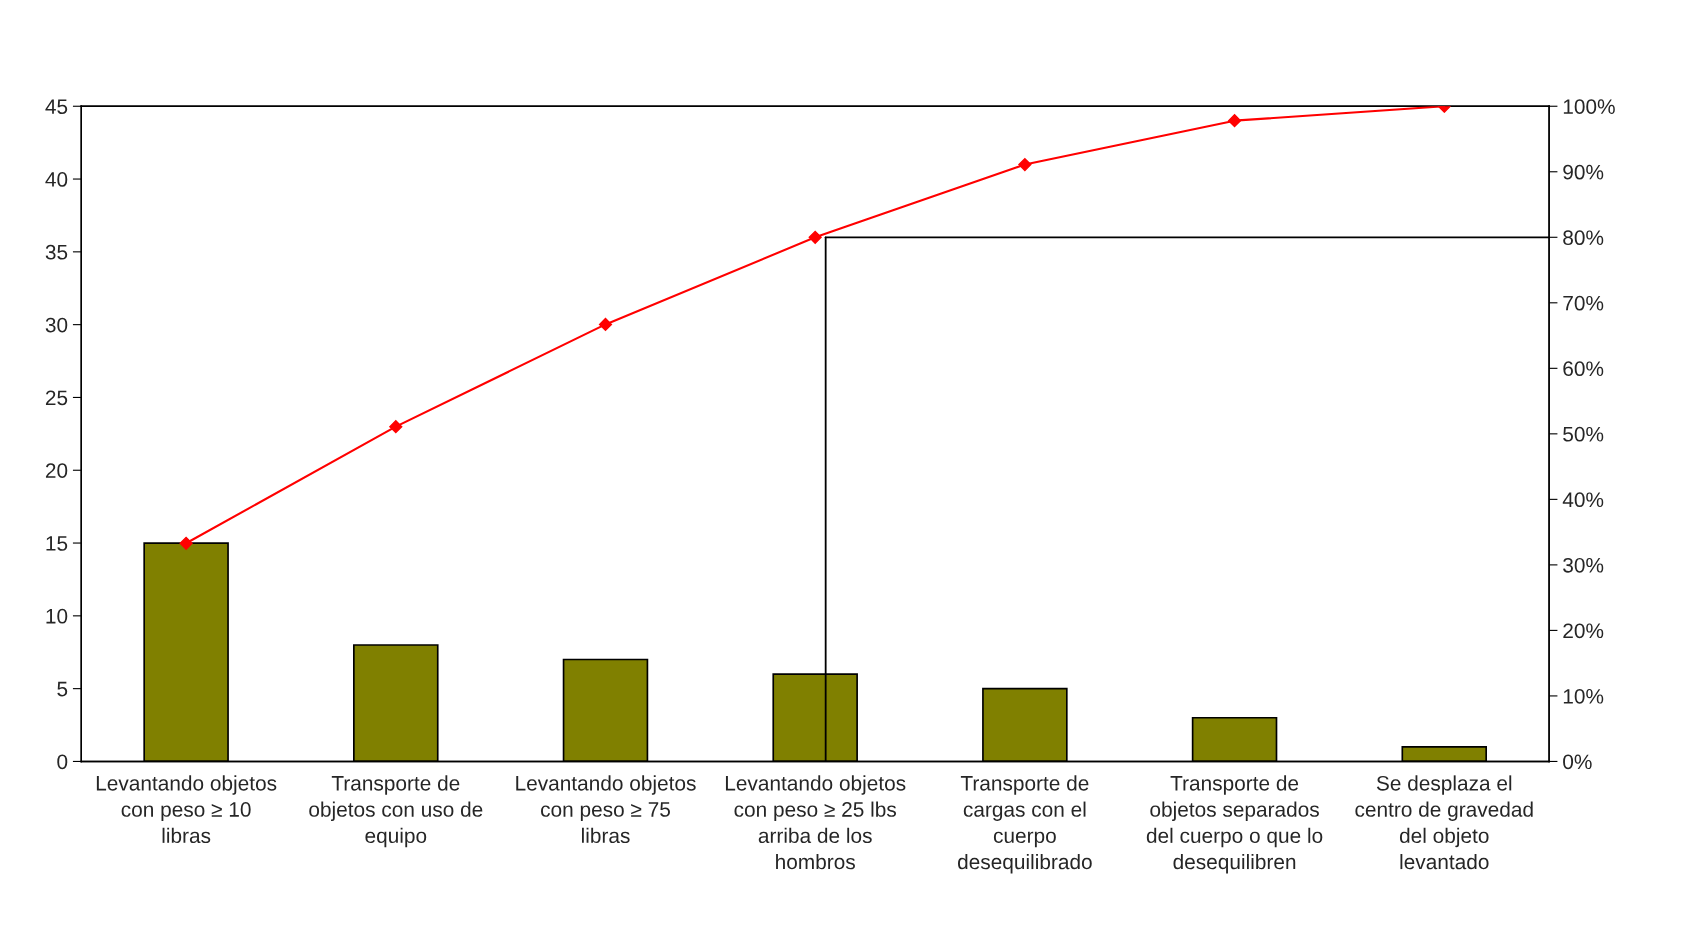  I want to click on y2-tick-label: 70%, so click(1583, 303).